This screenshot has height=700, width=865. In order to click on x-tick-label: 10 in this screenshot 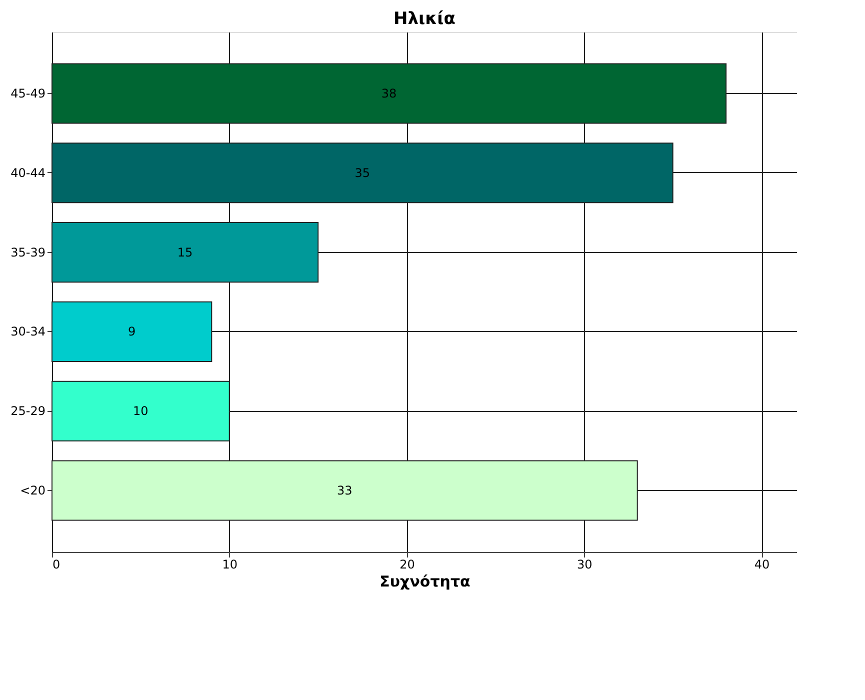, I will do `click(230, 565)`.